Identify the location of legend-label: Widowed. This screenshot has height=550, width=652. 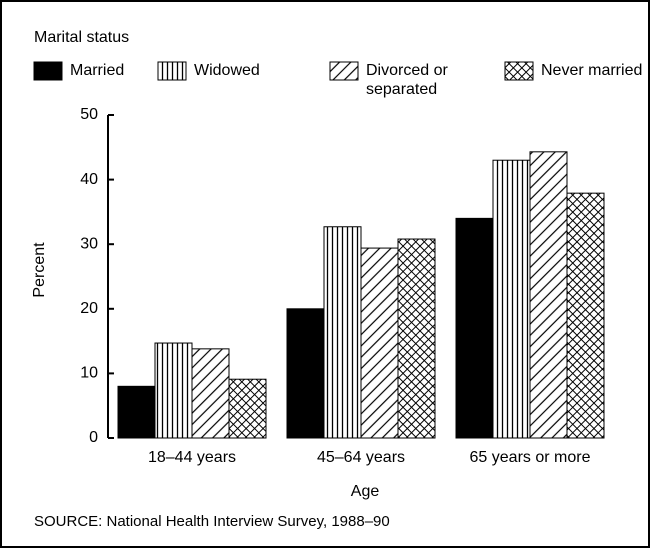
(227, 70).